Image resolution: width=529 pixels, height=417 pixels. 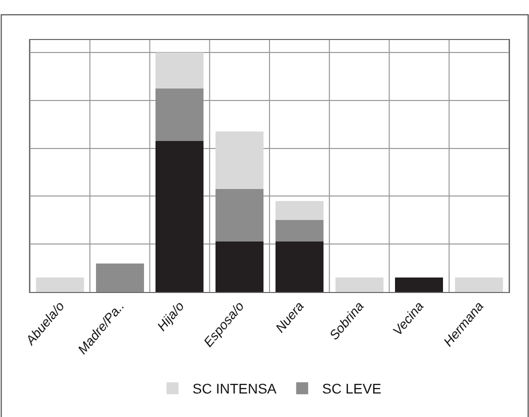 What do you see at coordinates (352, 388) in the screenshot?
I see `legend-label: SC LEVE` at bounding box center [352, 388].